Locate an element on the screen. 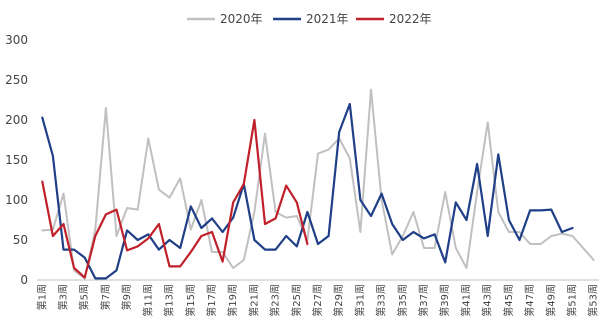 This screenshot has height=334, width=604. legend: 2020年 2021年 2022年 is located at coordinates (309, 19).